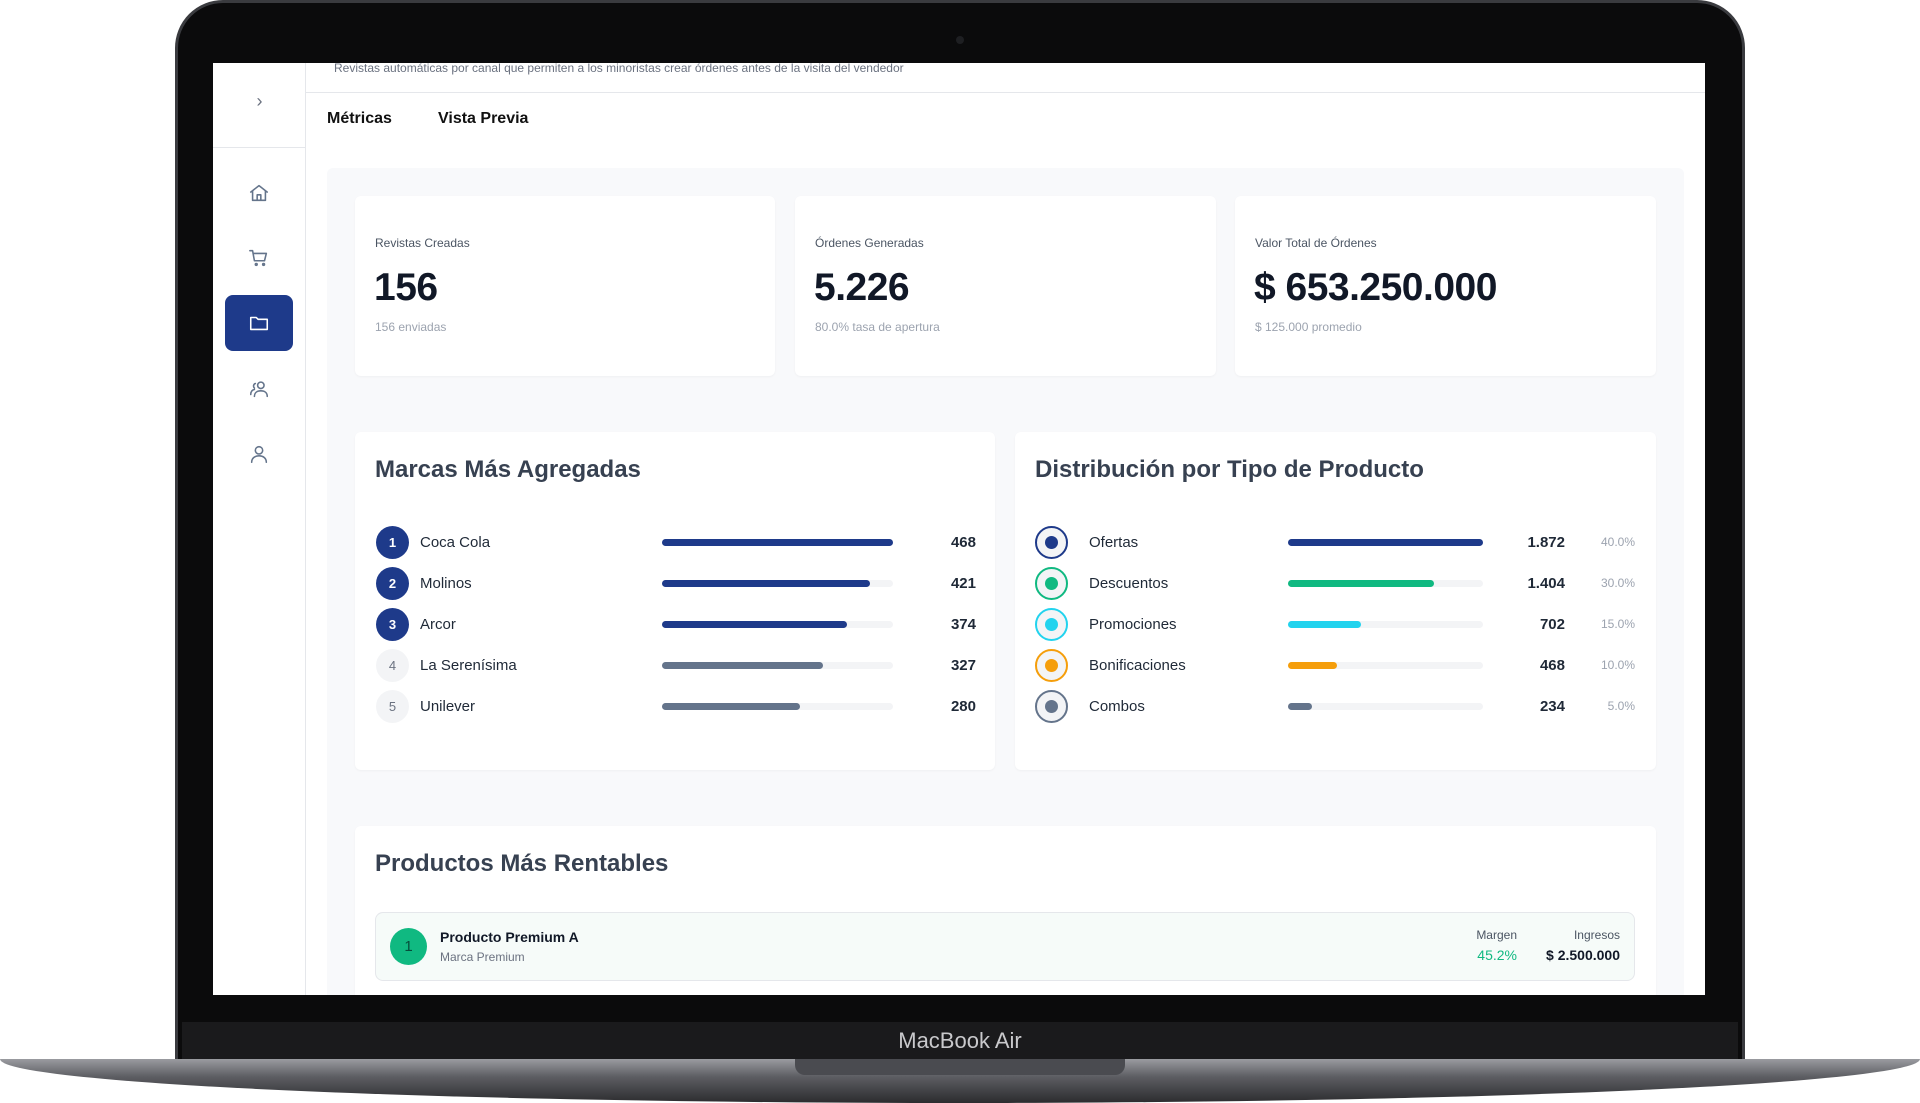 The image size is (1920, 1103). I want to click on brand-row: 4 La Serenísima 327, so click(675, 666).